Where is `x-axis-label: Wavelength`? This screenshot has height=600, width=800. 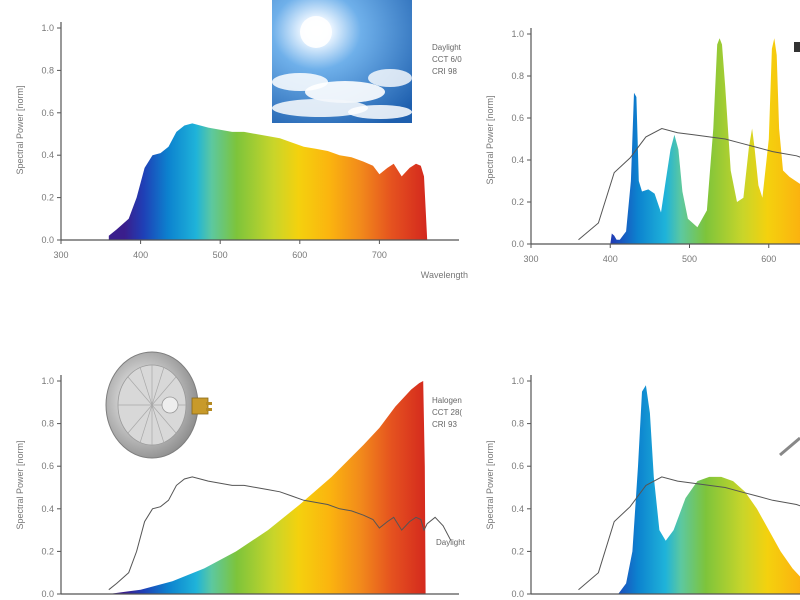
x-axis-label: Wavelength is located at coordinates (444, 275).